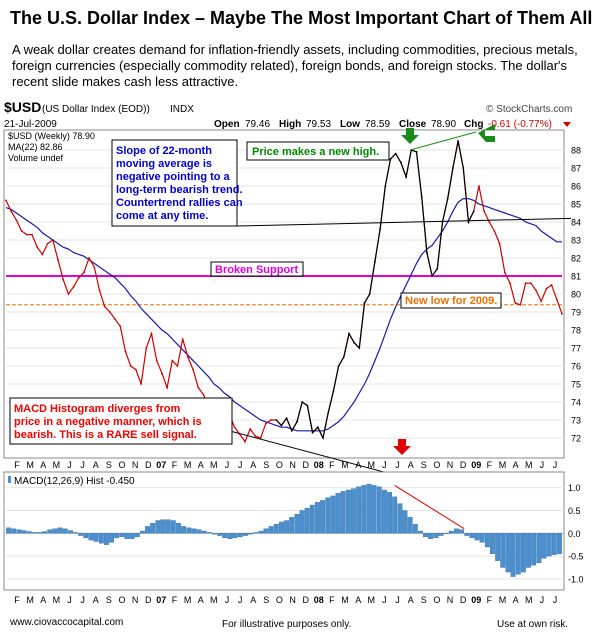  Describe the element at coordinates (121, 421) in the screenshot. I see `macd-note-box` at that location.